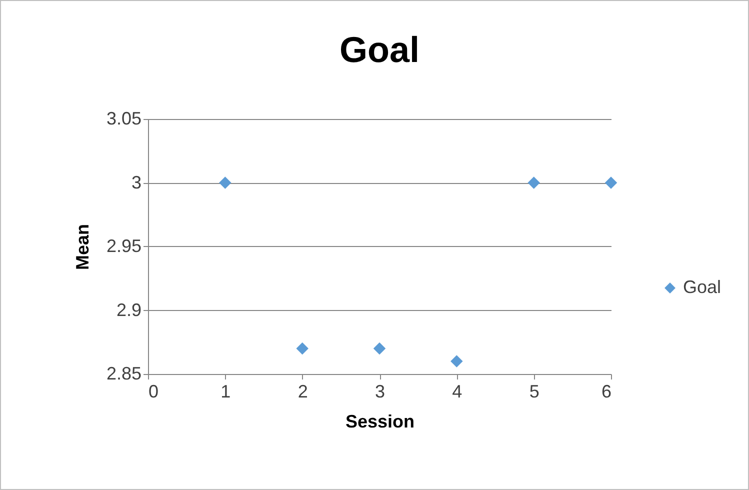 This screenshot has height=490, width=749. I want to click on y-tick-label: 3, so click(136, 182).